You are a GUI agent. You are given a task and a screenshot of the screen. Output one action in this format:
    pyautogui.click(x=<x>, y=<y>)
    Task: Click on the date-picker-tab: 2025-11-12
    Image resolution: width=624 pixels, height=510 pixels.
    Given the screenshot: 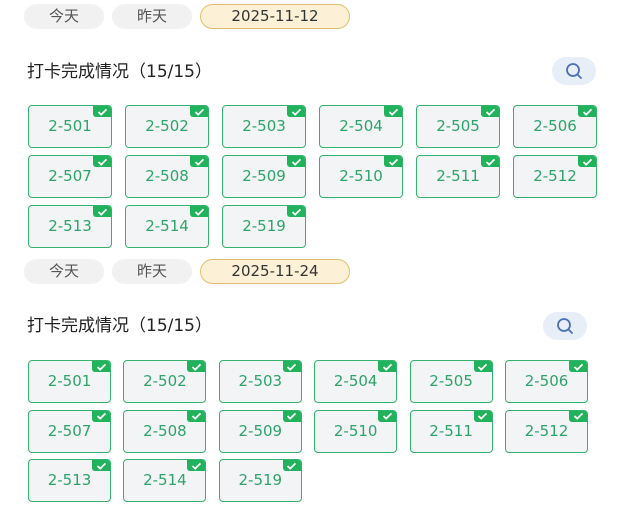 What is the action you would take?
    pyautogui.click(x=275, y=16)
    